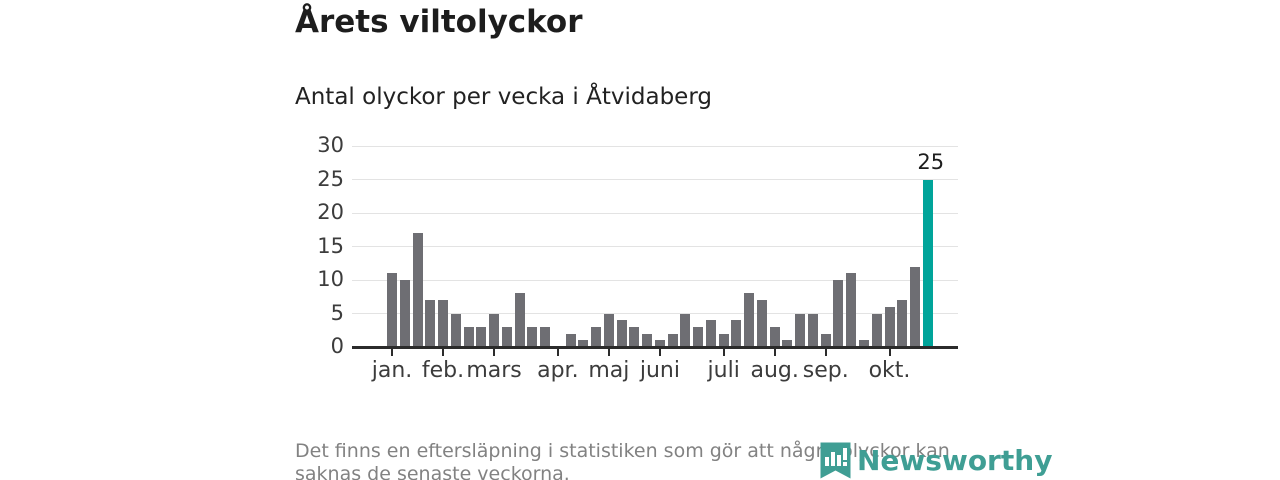  What do you see at coordinates (443, 370) in the screenshot?
I see `x-axis-label-feb: feb.` at bounding box center [443, 370].